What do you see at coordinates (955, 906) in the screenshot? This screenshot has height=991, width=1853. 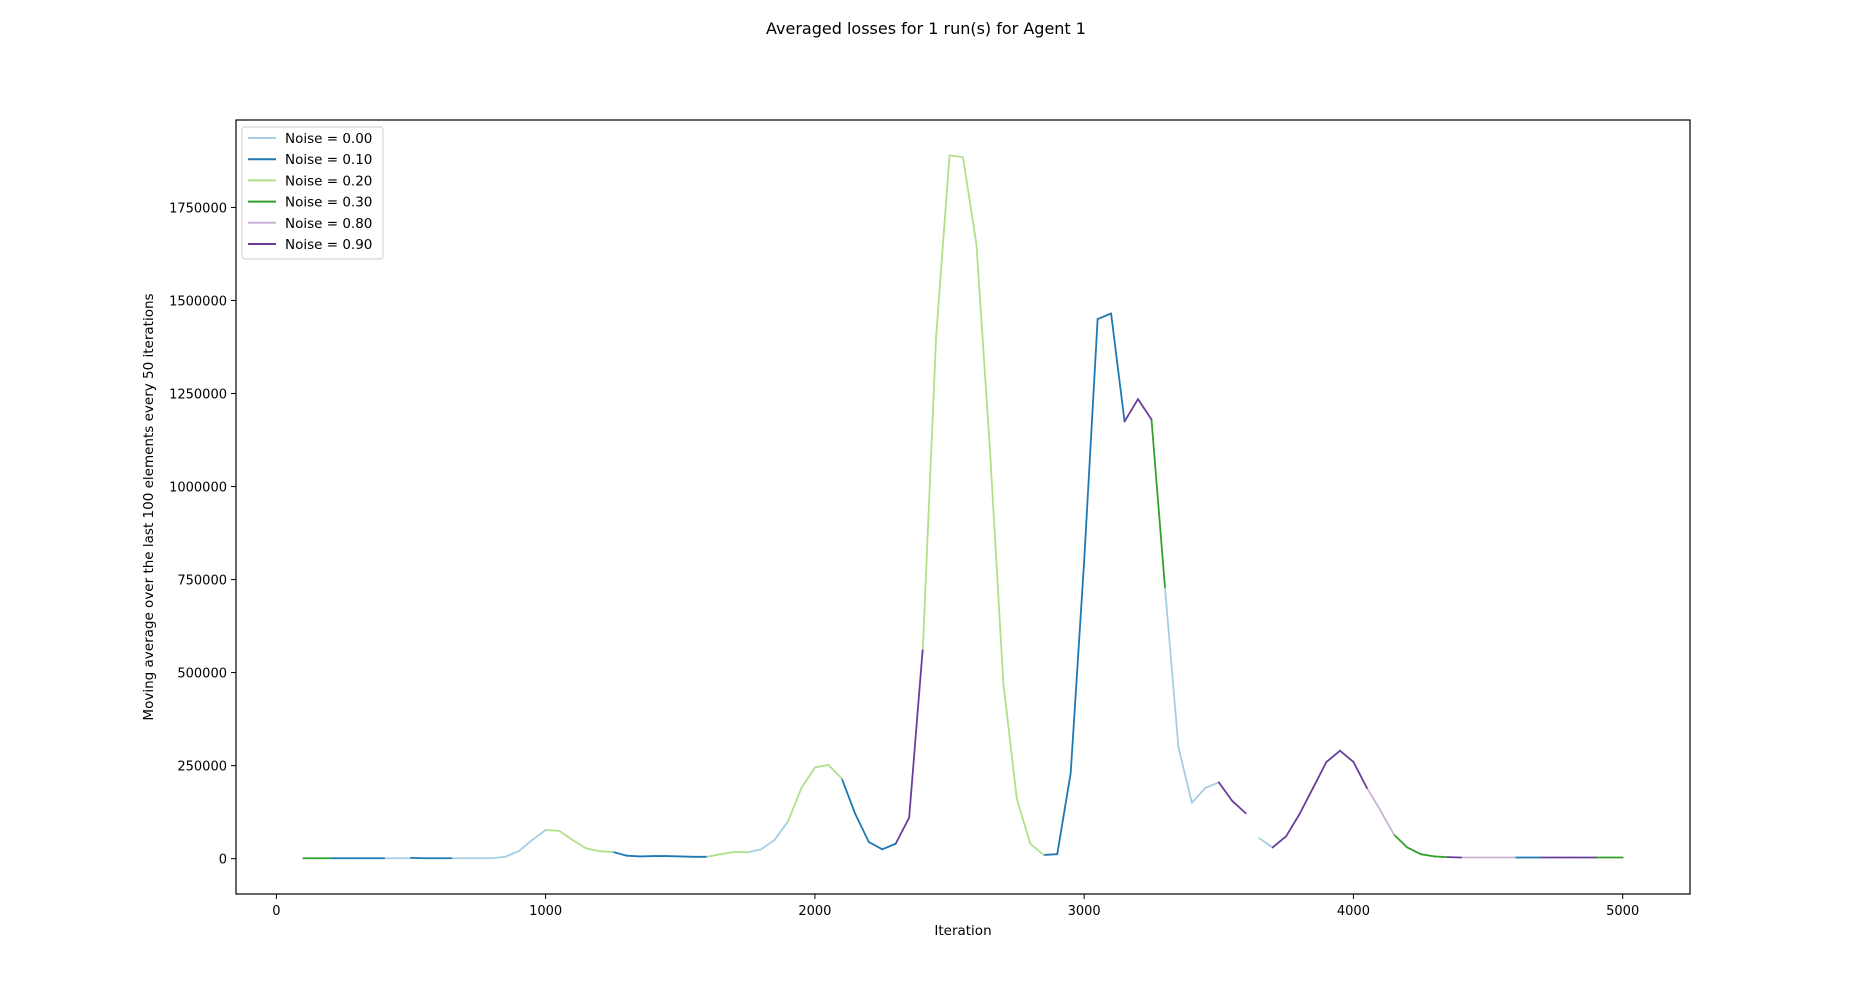 I see `x-axis: 0 1000 2000 3000 4000 5000` at bounding box center [955, 906].